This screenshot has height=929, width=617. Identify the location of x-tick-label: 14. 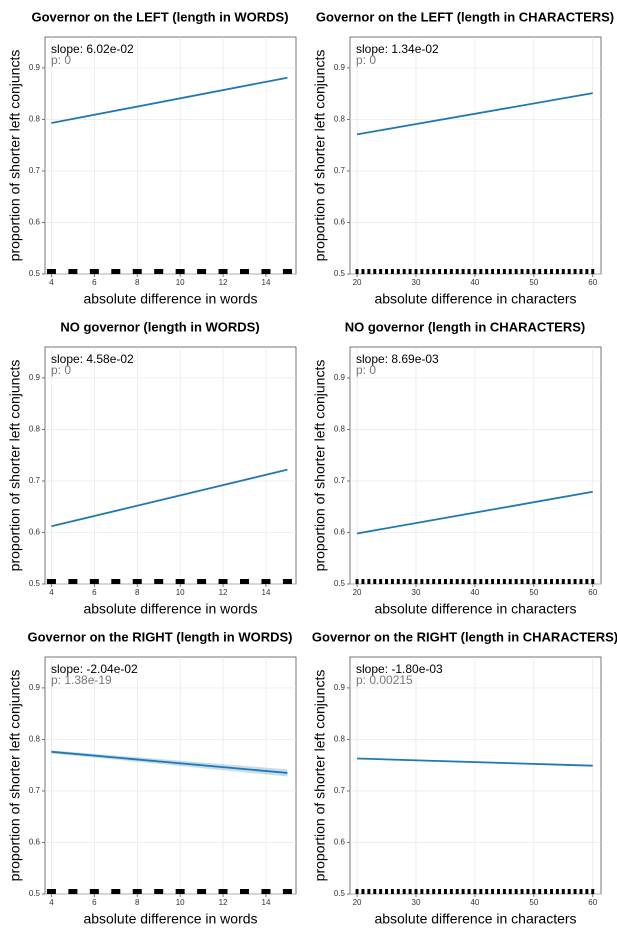
(266, 592).